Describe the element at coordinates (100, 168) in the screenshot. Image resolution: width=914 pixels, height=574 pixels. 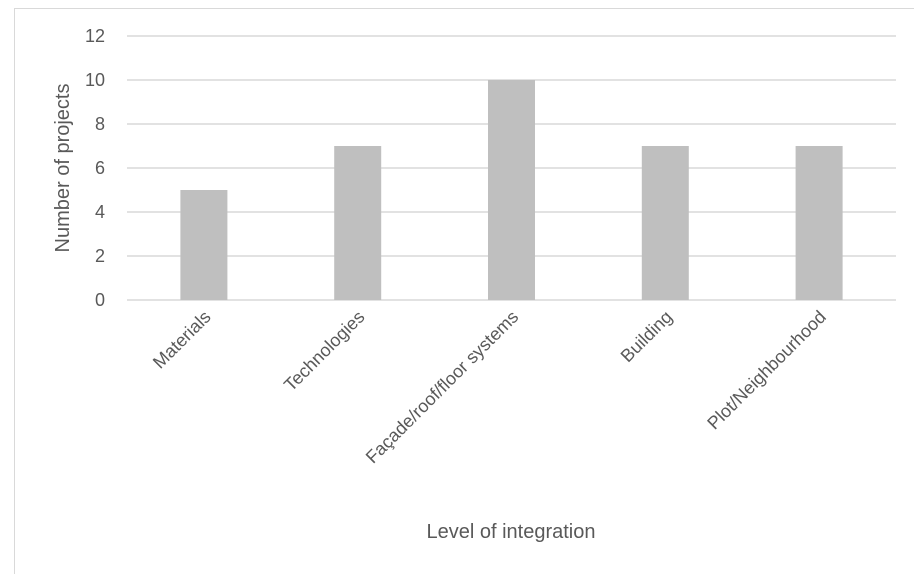
I see `y-tick-label: 6` at that location.